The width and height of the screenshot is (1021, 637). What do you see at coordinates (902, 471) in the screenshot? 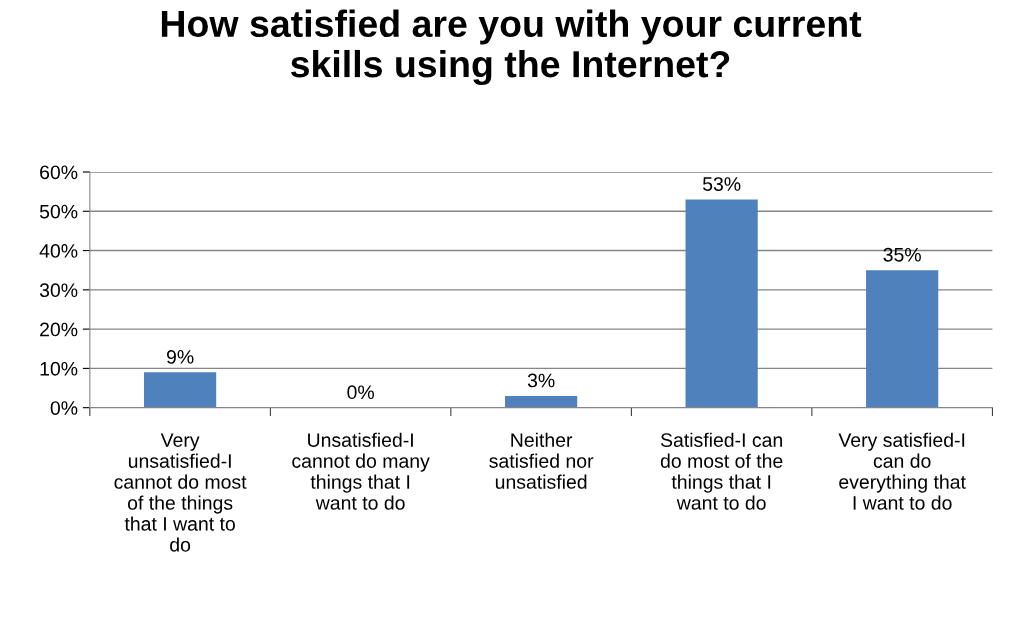
I see `x-tick-label: Very satisfied-I can do everything that I want to do` at bounding box center [902, 471].